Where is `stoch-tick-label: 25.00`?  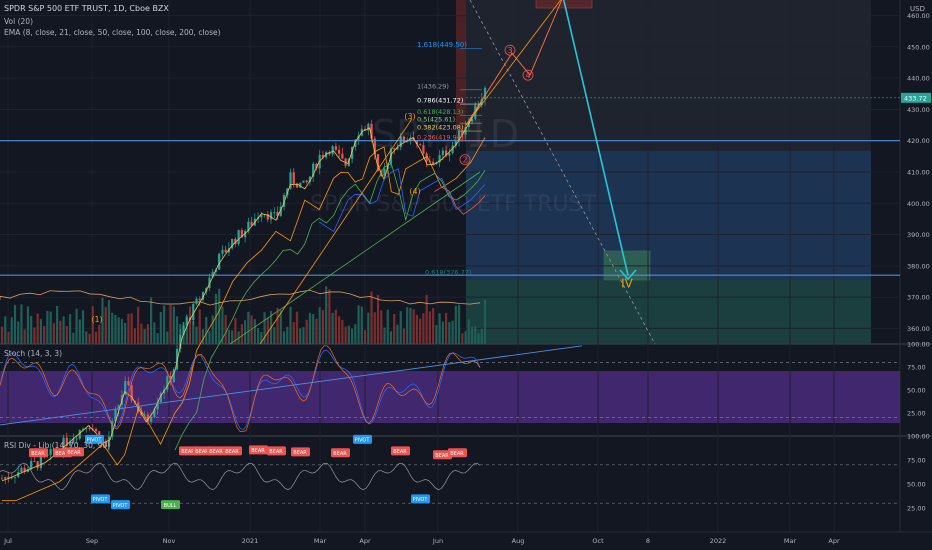
stoch-tick-label: 25.00 is located at coordinates (916, 414).